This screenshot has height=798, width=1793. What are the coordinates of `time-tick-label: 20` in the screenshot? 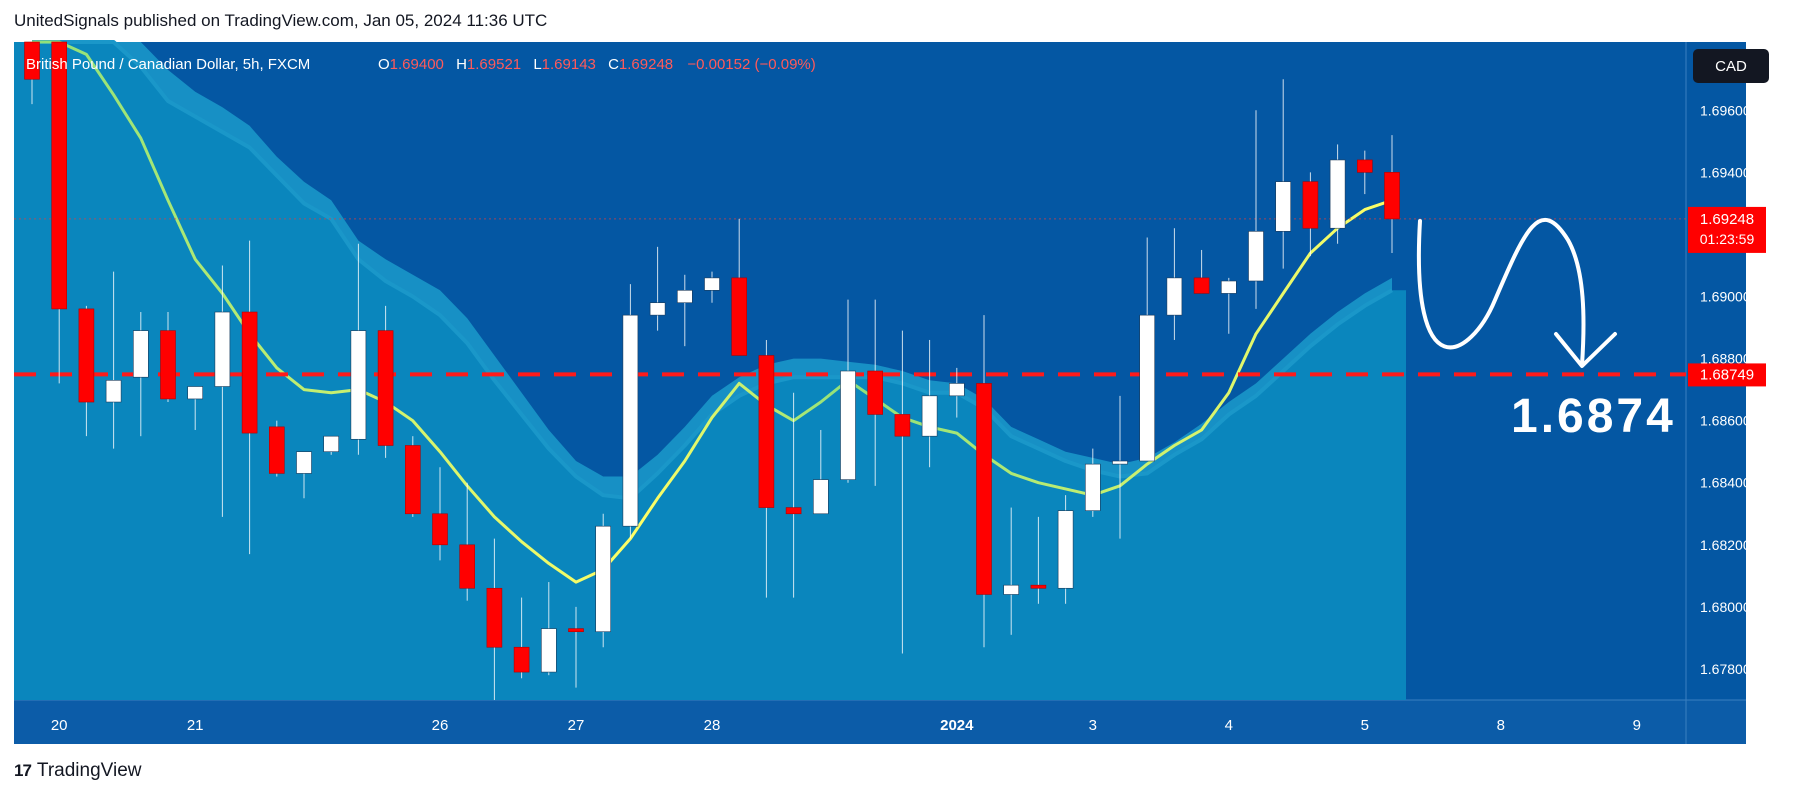 It's located at (59, 725).